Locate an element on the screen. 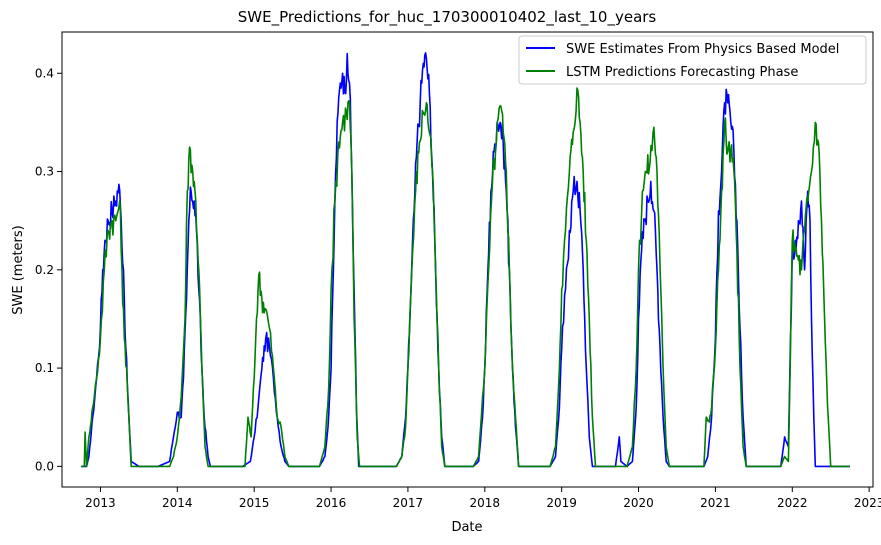 The width and height of the screenshot is (881, 545). x-tick-label: 2015 is located at coordinates (254, 503).